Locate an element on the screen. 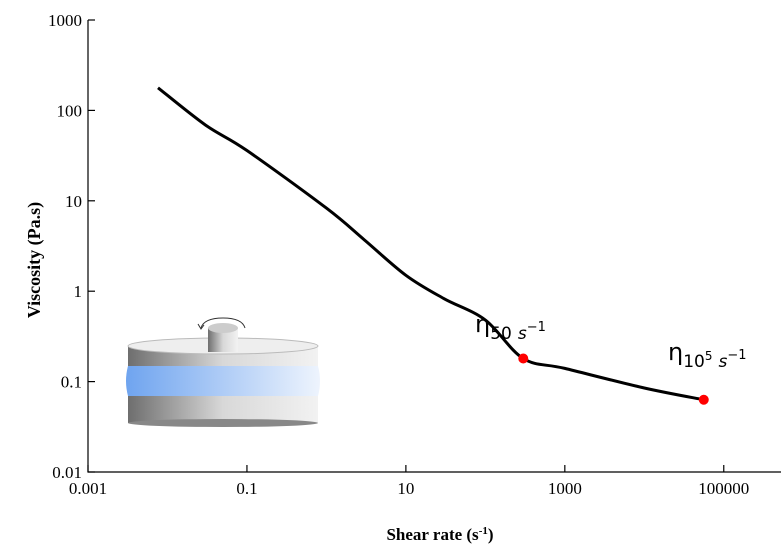 This screenshot has width=781, height=549. annotation-sub: 50 is located at coordinates (501, 334).